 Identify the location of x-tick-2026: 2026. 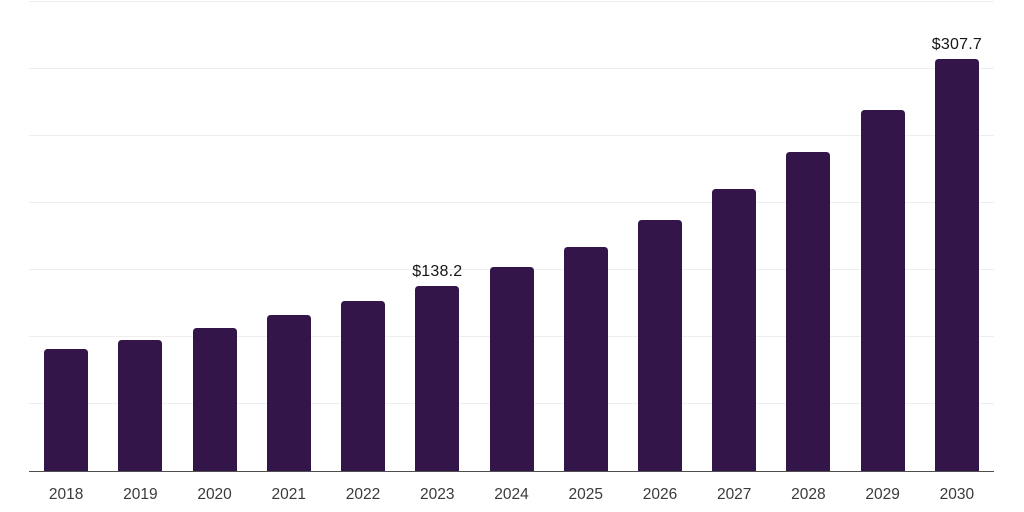
(660, 494).